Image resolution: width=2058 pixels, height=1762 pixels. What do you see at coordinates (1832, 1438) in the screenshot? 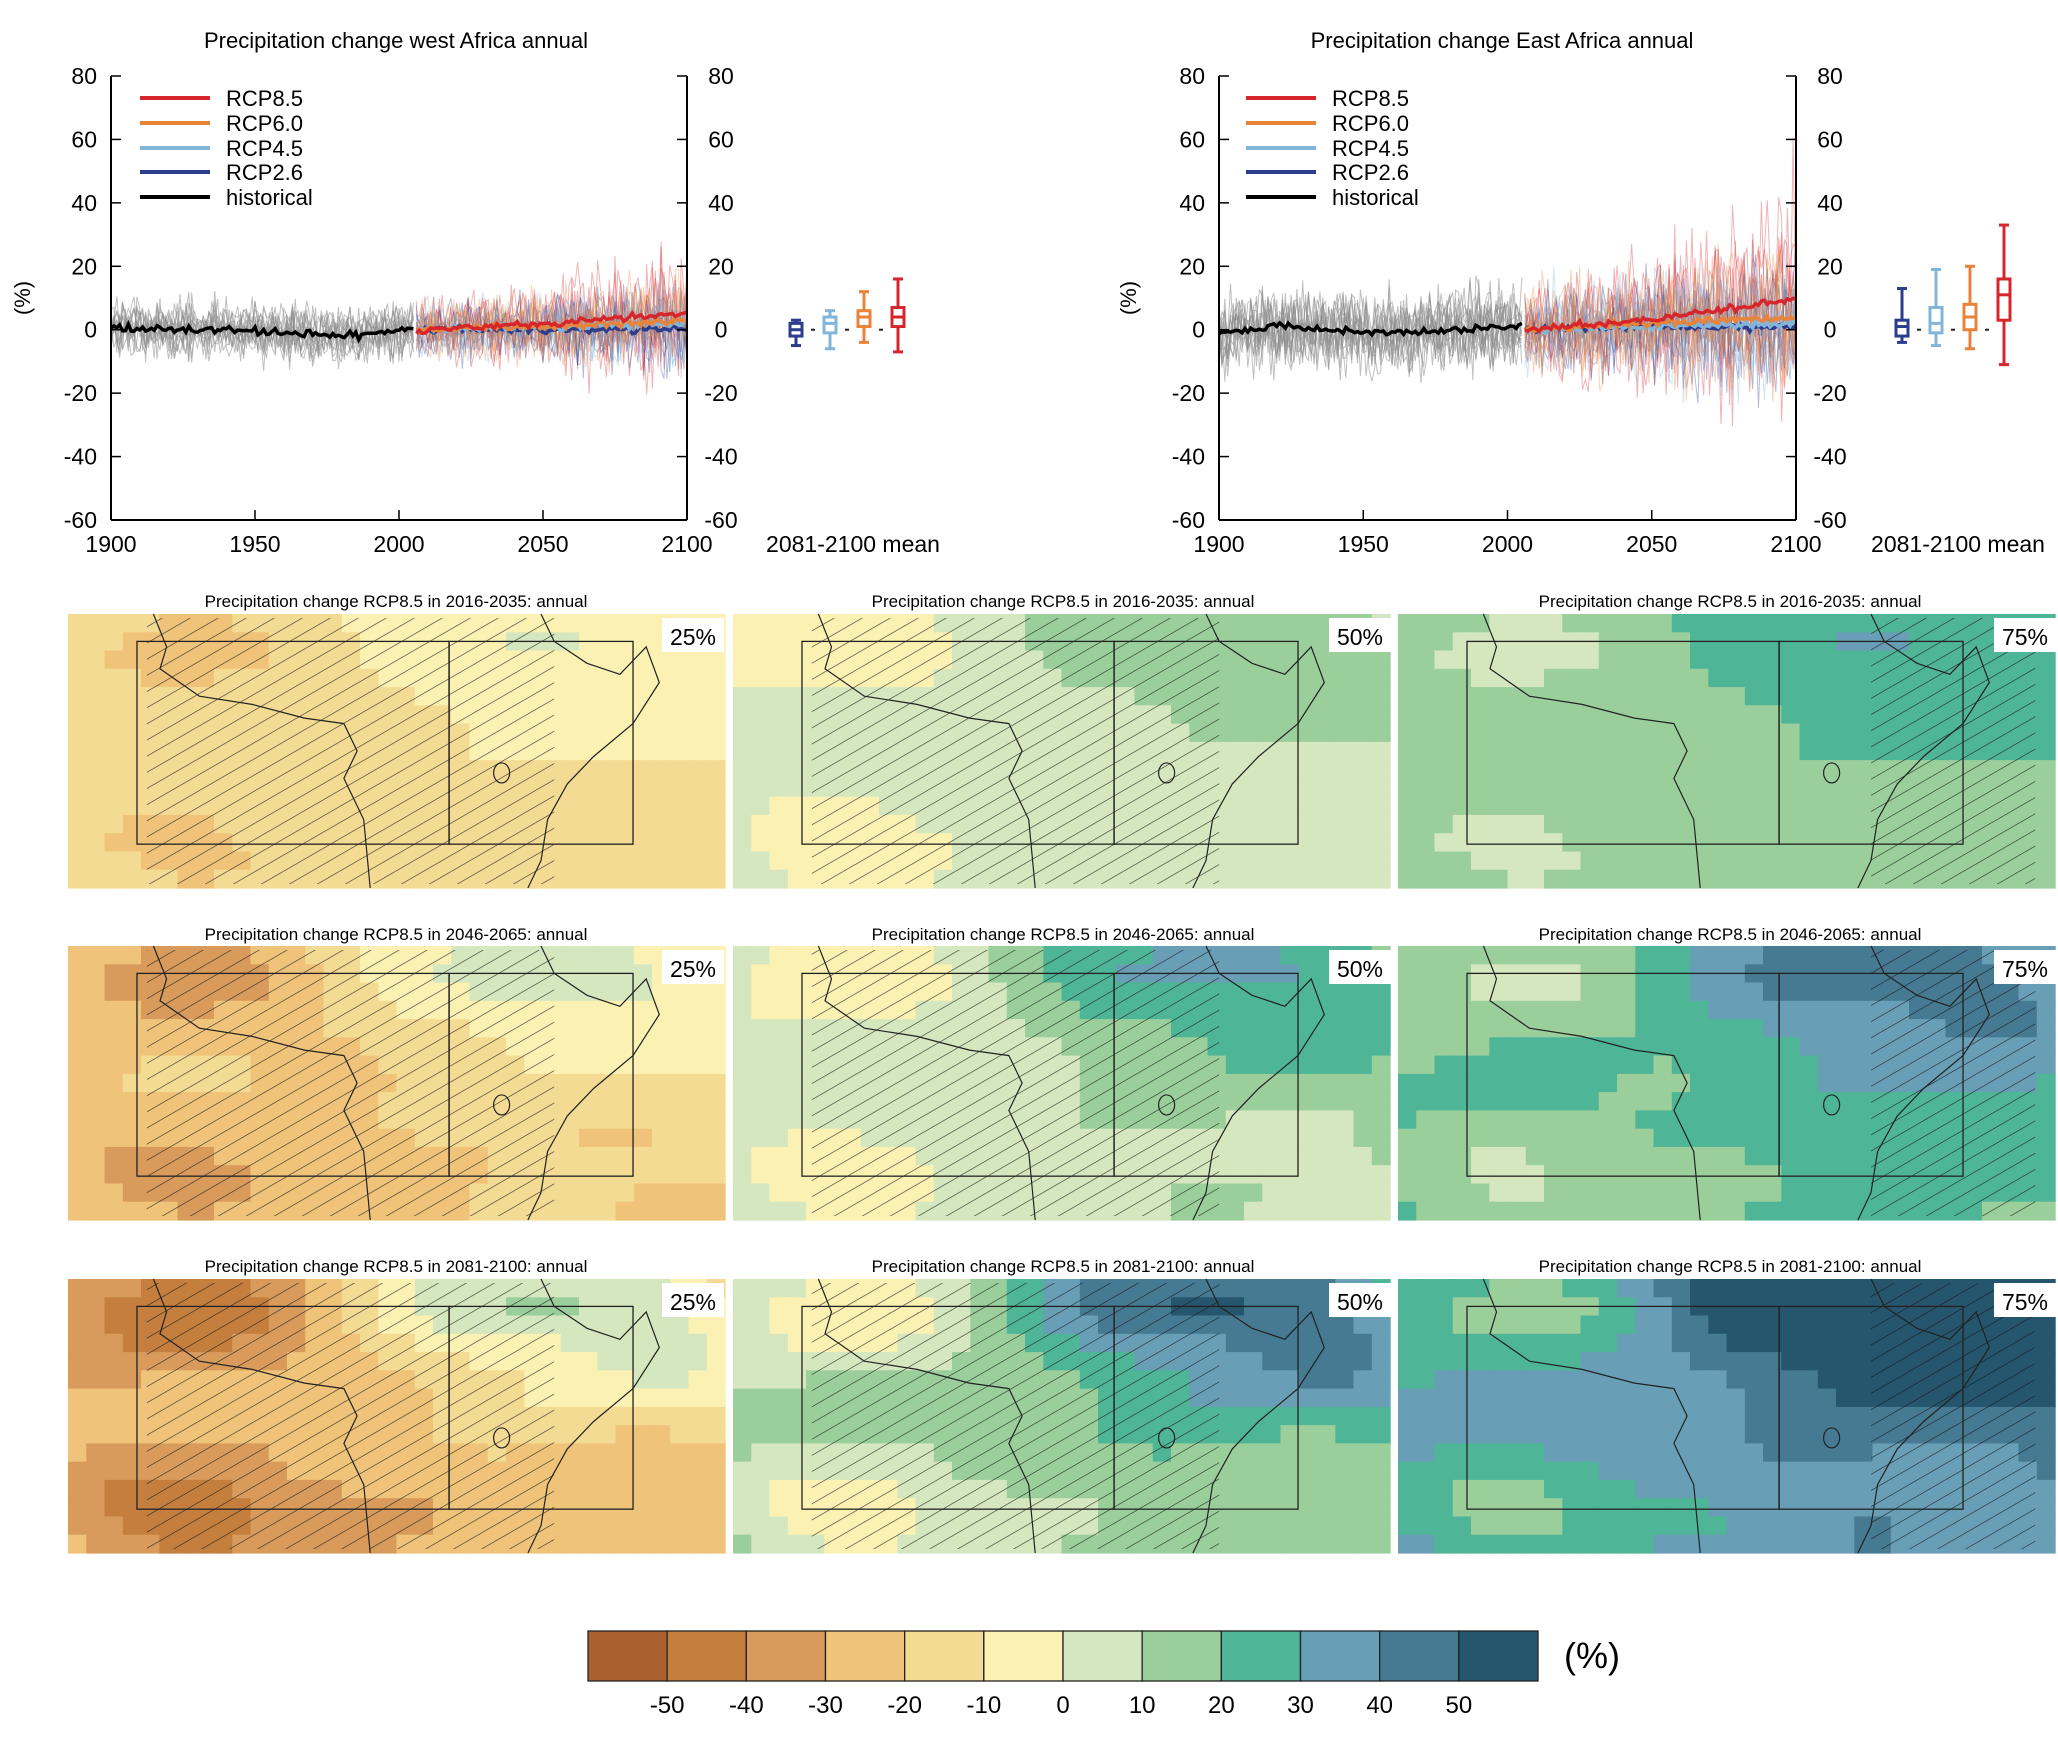
I see `lake-victoria` at bounding box center [1832, 1438].